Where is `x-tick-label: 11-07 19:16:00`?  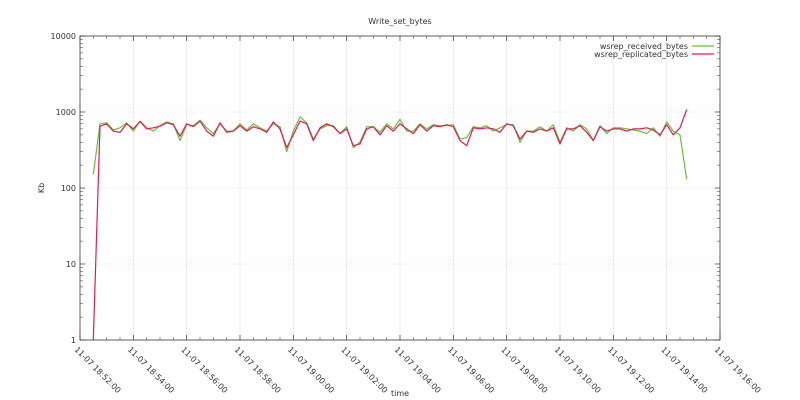 x-tick-label: 11-07 19:16:00 is located at coordinates (738, 370).